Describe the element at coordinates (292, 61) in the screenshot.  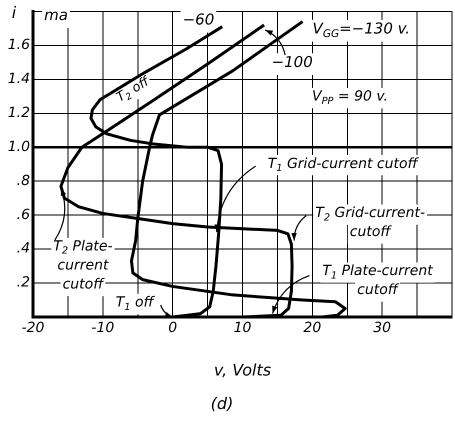
I see `legend-label: −100` at that location.